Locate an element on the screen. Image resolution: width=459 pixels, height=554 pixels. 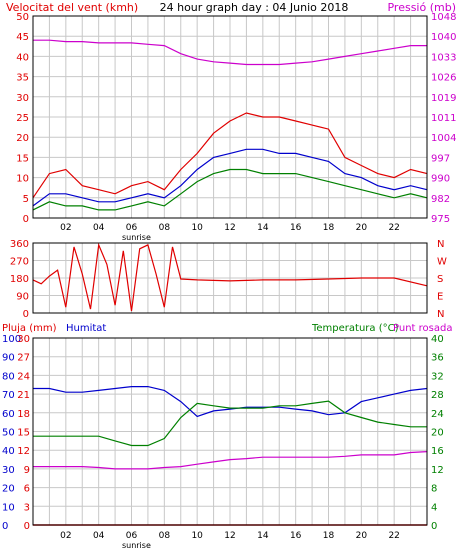
panel3-y-tick-label-rain: 9 is located at coordinates (27, 470).